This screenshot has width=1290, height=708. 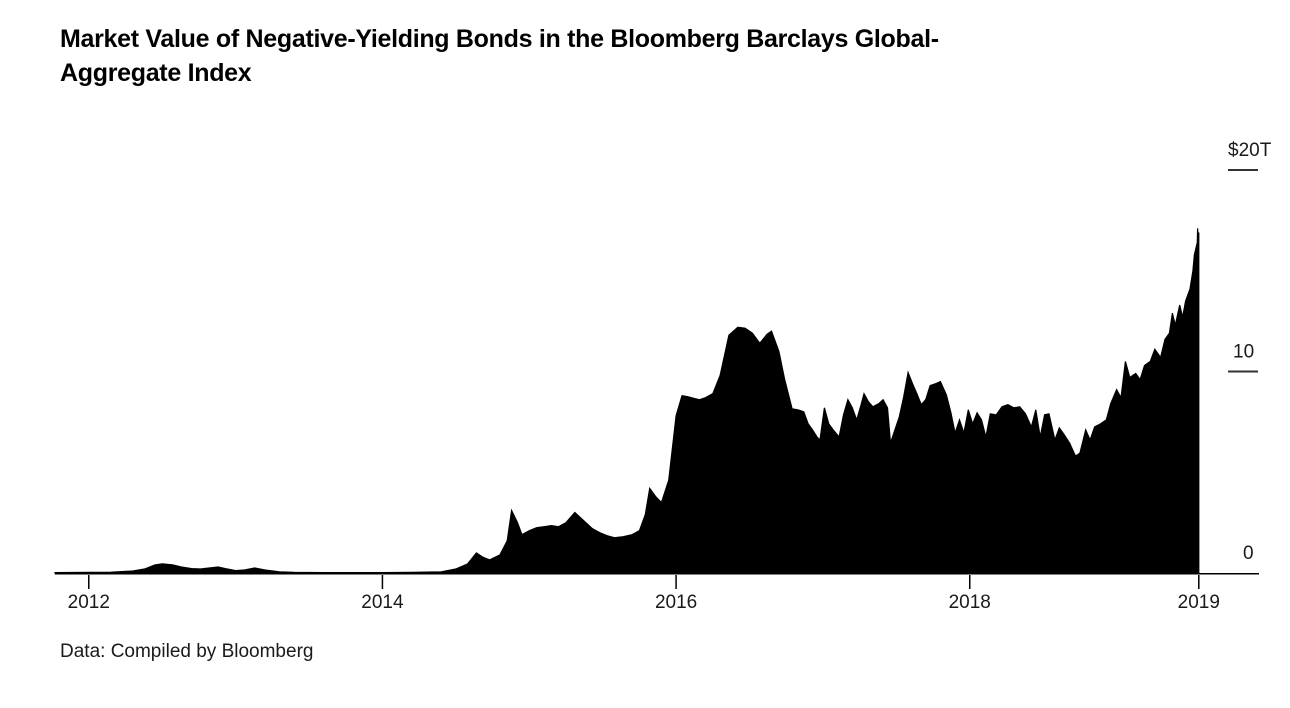 What do you see at coordinates (1248, 553) in the screenshot?
I see `y-axis-tick-label: 0` at bounding box center [1248, 553].